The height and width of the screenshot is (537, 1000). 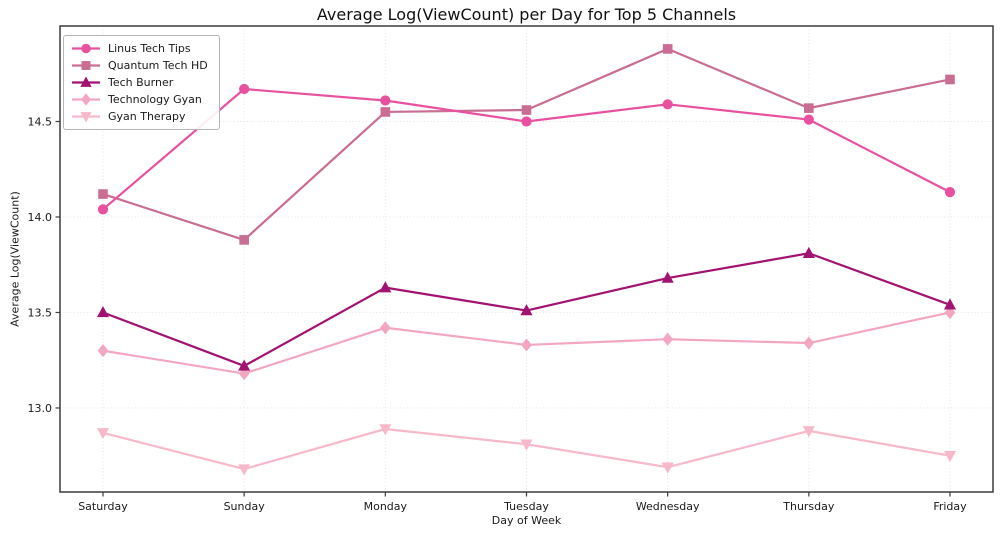 What do you see at coordinates (526, 520) in the screenshot?
I see `x-axis-label: Day of Week` at bounding box center [526, 520].